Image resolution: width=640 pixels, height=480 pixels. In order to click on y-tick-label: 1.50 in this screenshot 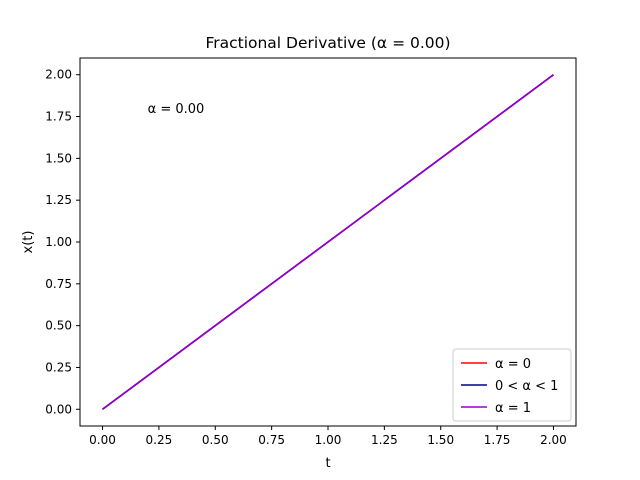, I will do `click(58, 158)`.